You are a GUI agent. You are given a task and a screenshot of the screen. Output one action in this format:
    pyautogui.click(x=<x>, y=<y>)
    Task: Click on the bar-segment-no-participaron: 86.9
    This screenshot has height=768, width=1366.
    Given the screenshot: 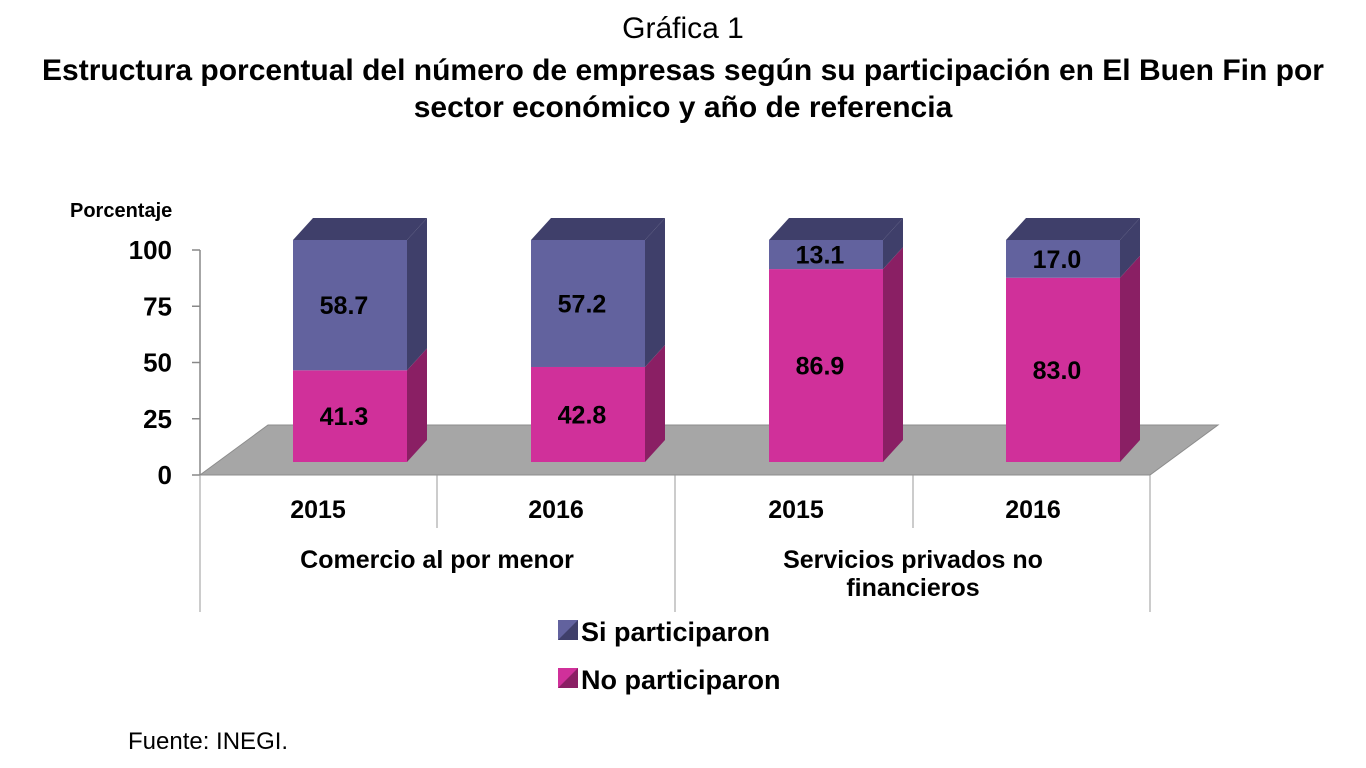 What is the action you would take?
    pyautogui.click(x=836, y=354)
    